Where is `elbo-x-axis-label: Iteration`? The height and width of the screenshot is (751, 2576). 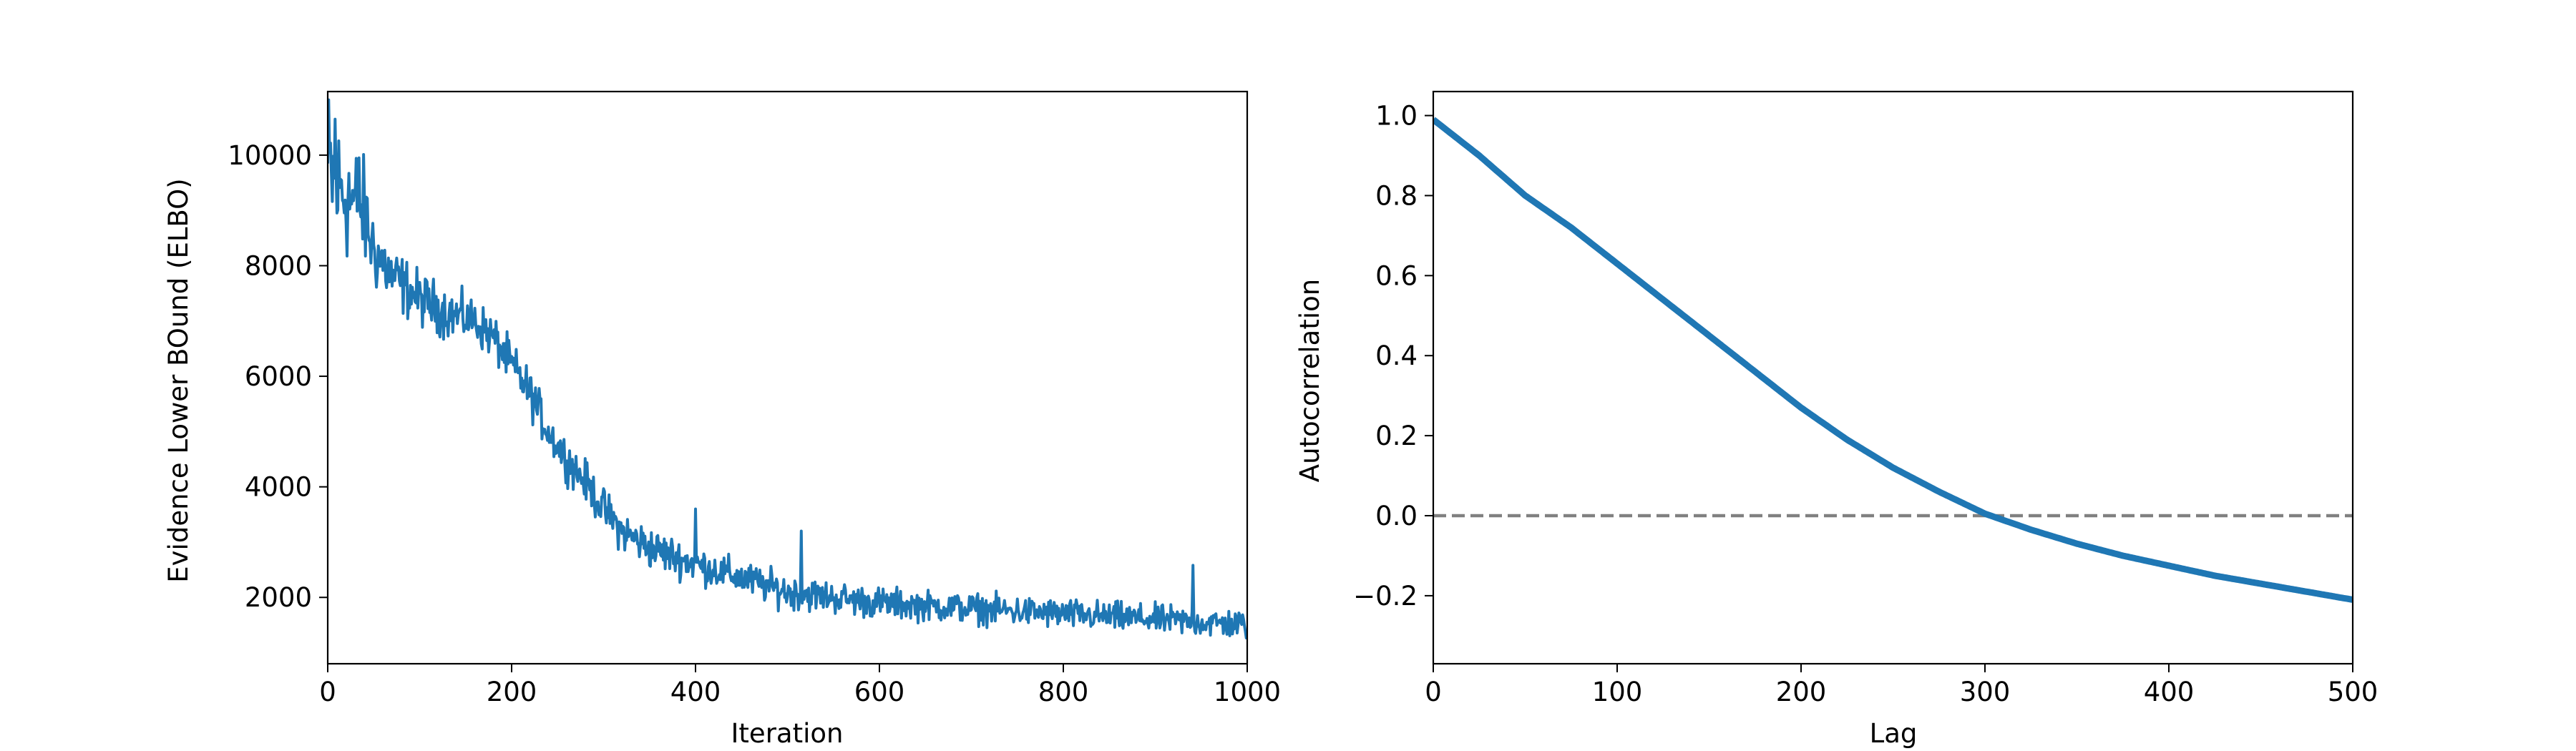
elbo-x-axis-label: Iteration is located at coordinates (788, 733).